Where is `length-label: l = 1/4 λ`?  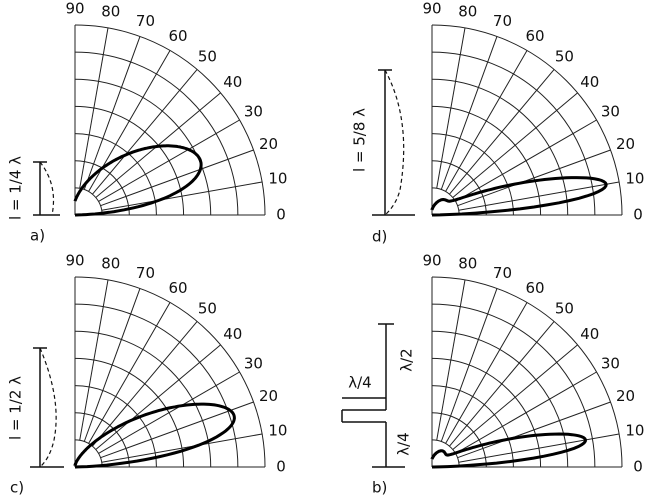 length-label: l = 1/4 λ is located at coordinates (16, 188).